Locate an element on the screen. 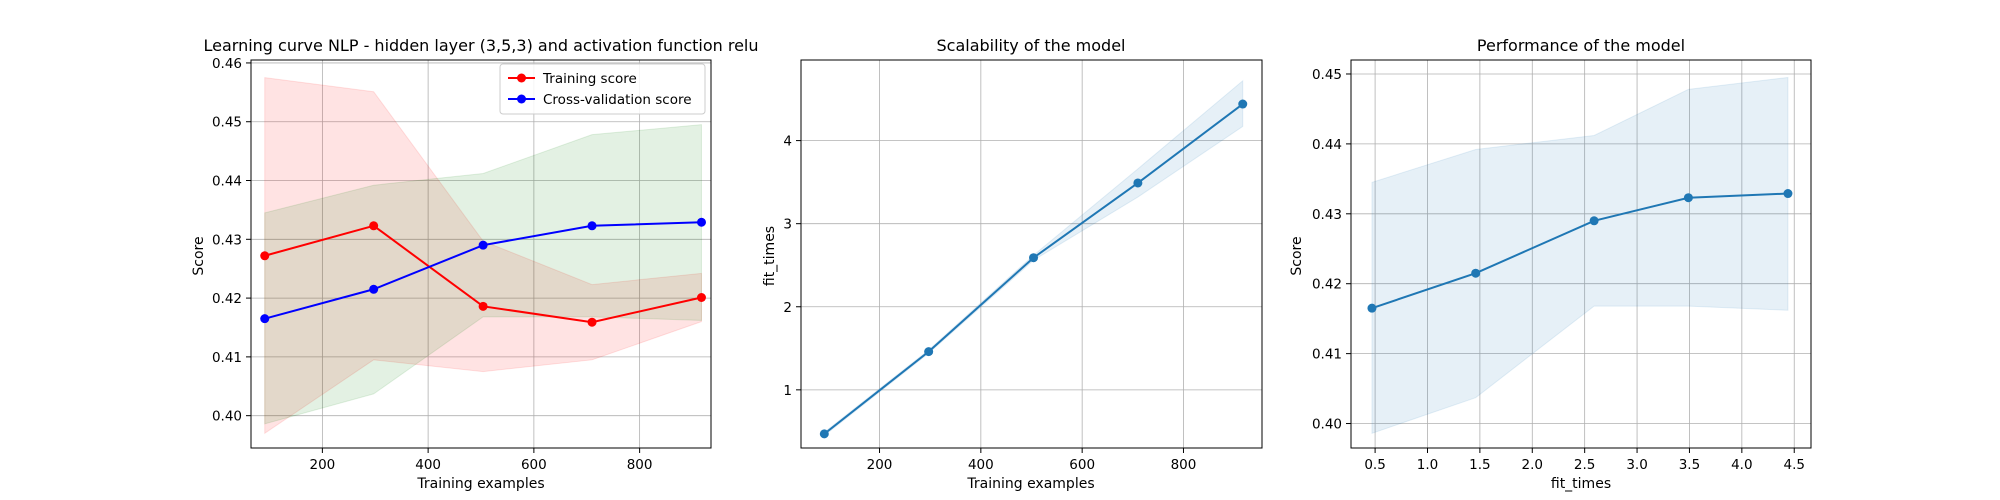  performance-ylabel: Score is located at coordinates (1297, 255).